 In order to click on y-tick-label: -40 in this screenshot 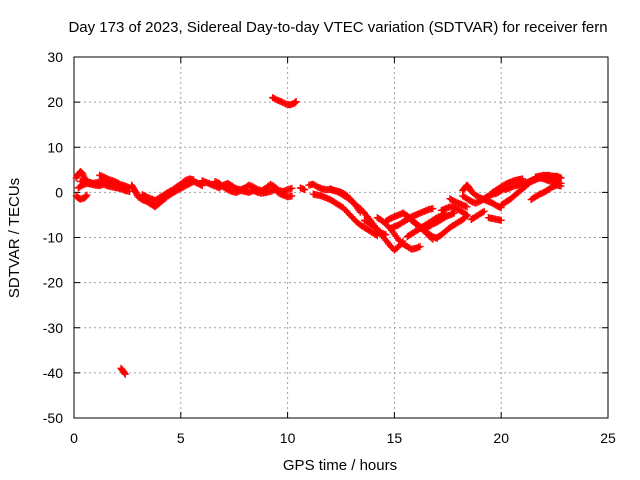, I will do `click(53, 373)`.